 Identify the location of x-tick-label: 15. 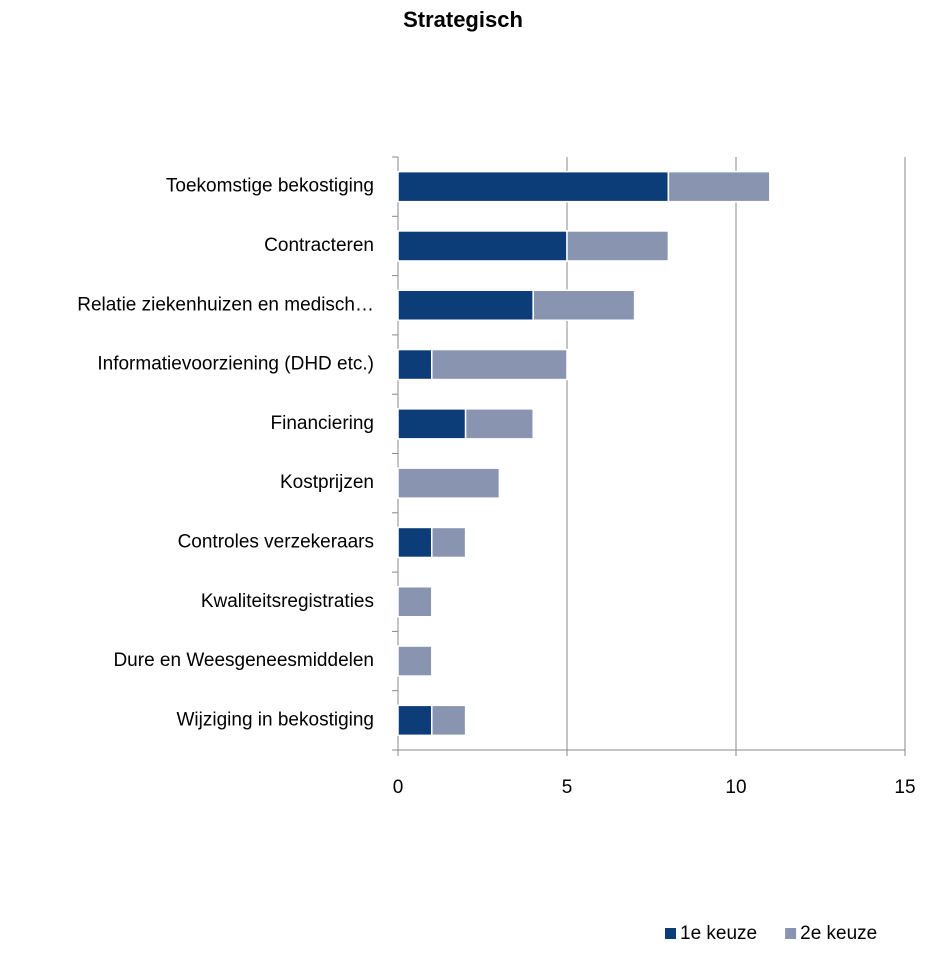
(904, 787).